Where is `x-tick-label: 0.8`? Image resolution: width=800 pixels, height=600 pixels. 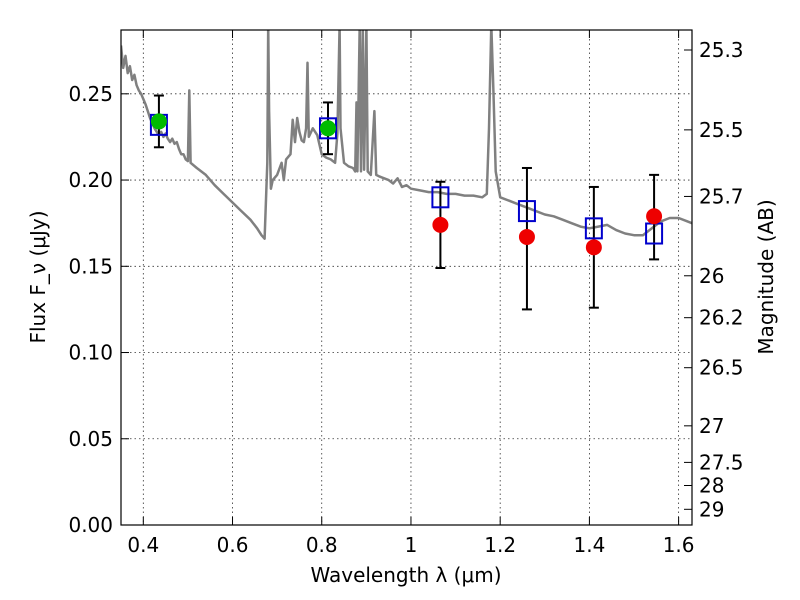
x-tick-label: 0.8 is located at coordinates (322, 545).